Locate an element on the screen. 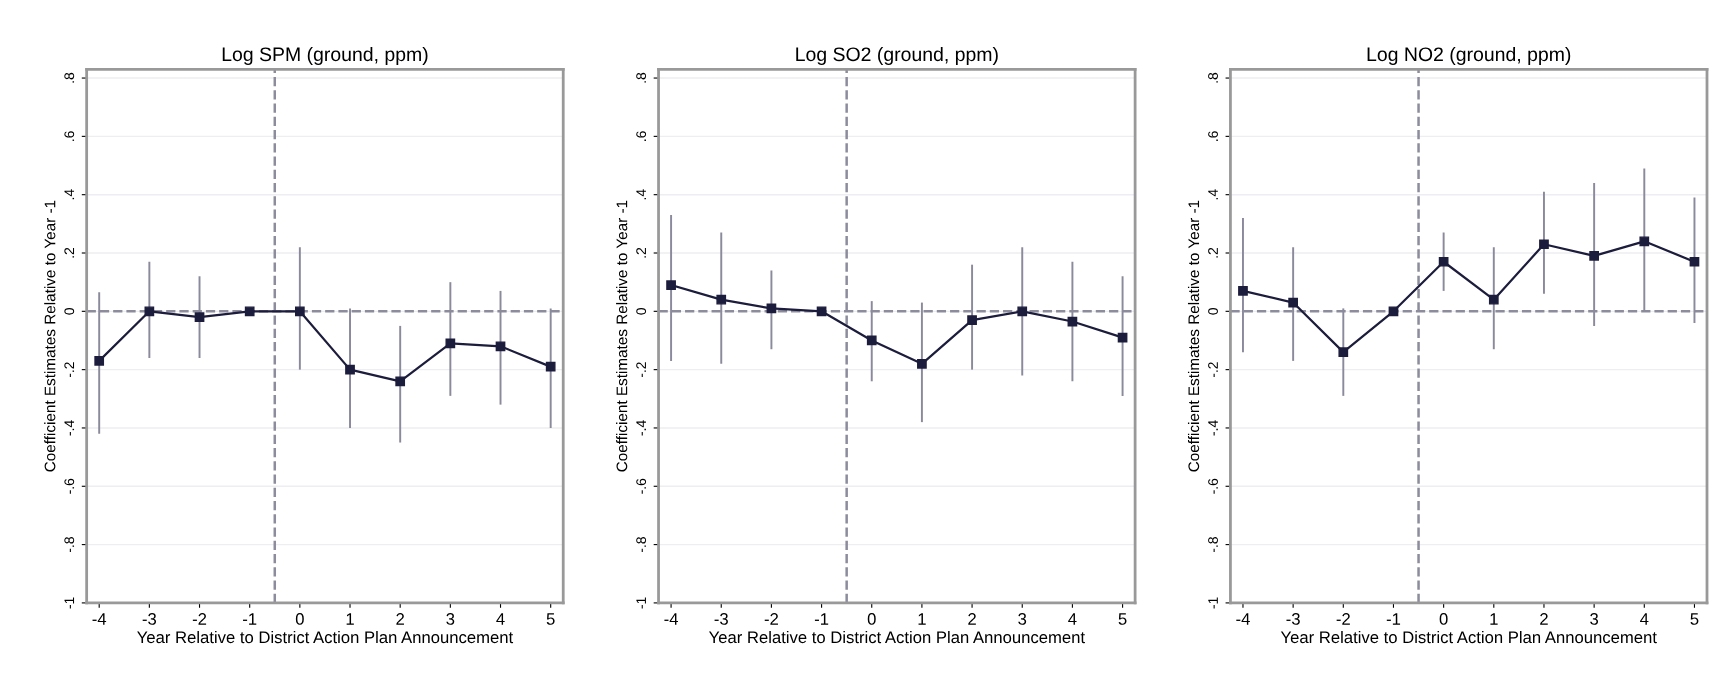  chart-title: Log SO2 (ground, ppm) is located at coordinates (897, 55).